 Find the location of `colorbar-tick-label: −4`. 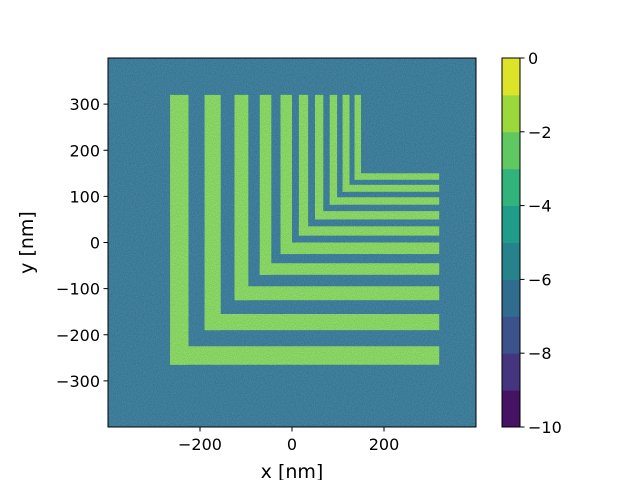

colorbar-tick-label: −4 is located at coordinates (540, 206).